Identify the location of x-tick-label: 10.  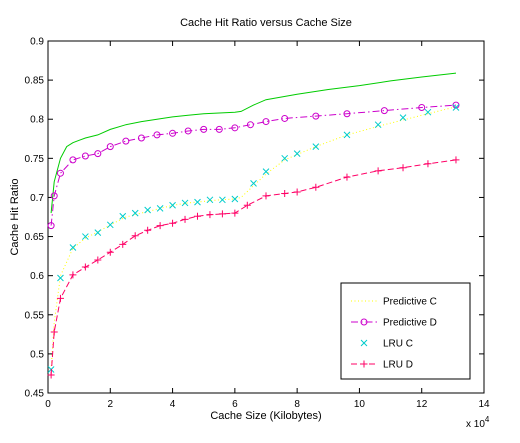
(360, 404).